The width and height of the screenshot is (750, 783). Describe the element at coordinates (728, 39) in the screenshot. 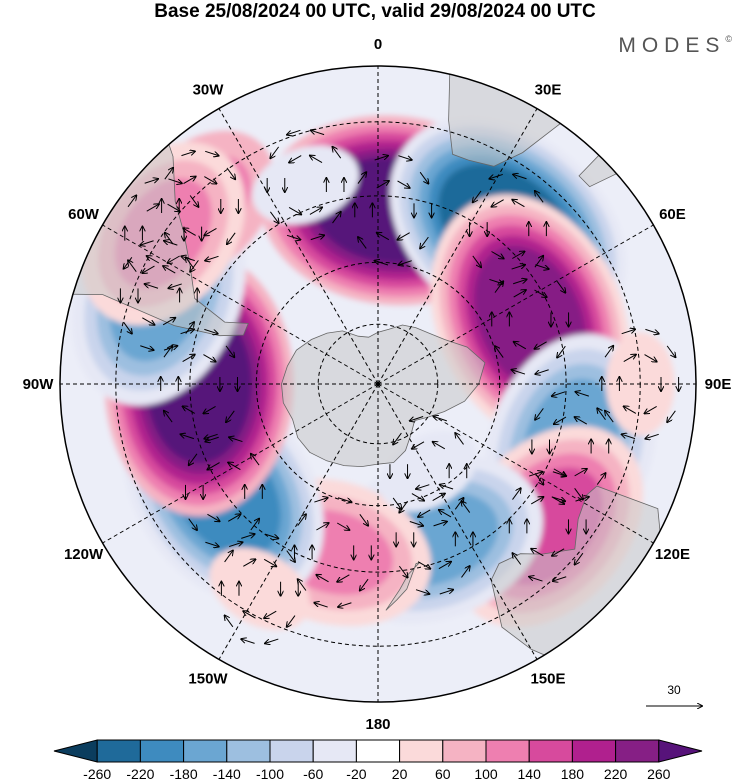

I see `brand-mark: ©` at that location.